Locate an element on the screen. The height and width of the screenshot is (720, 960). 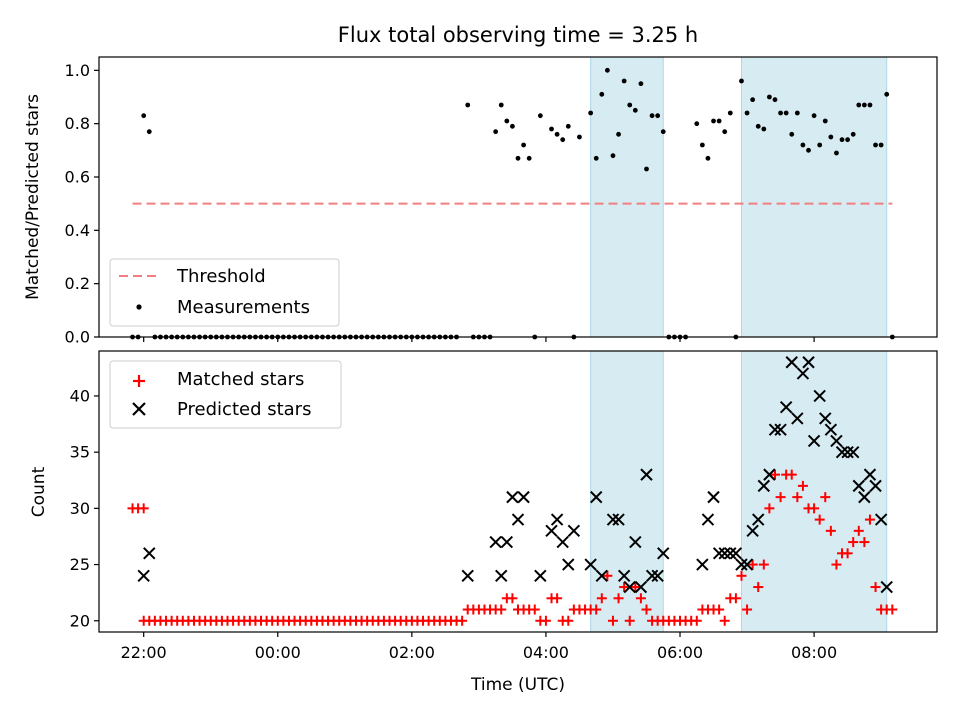
matched-stars-legend-swatch is located at coordinates (139, 381).